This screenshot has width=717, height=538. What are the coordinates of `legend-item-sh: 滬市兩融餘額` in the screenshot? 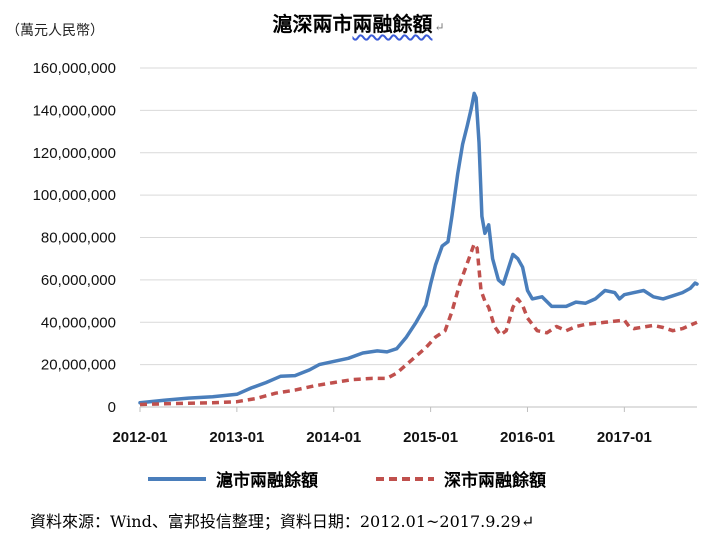 It's located at (233, 478).